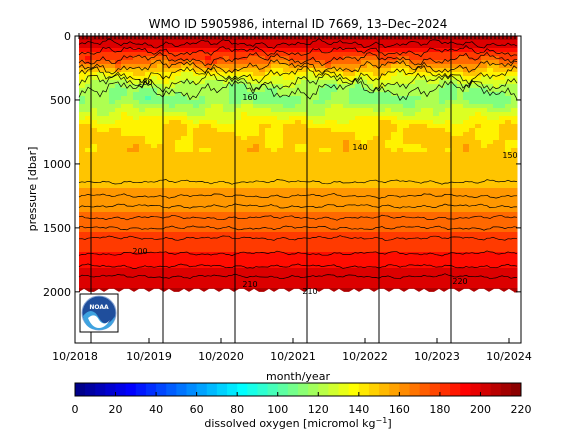 The height and width of the screenshot is (432, 576). I want to click on contour-label: 210, so click(309, 291).